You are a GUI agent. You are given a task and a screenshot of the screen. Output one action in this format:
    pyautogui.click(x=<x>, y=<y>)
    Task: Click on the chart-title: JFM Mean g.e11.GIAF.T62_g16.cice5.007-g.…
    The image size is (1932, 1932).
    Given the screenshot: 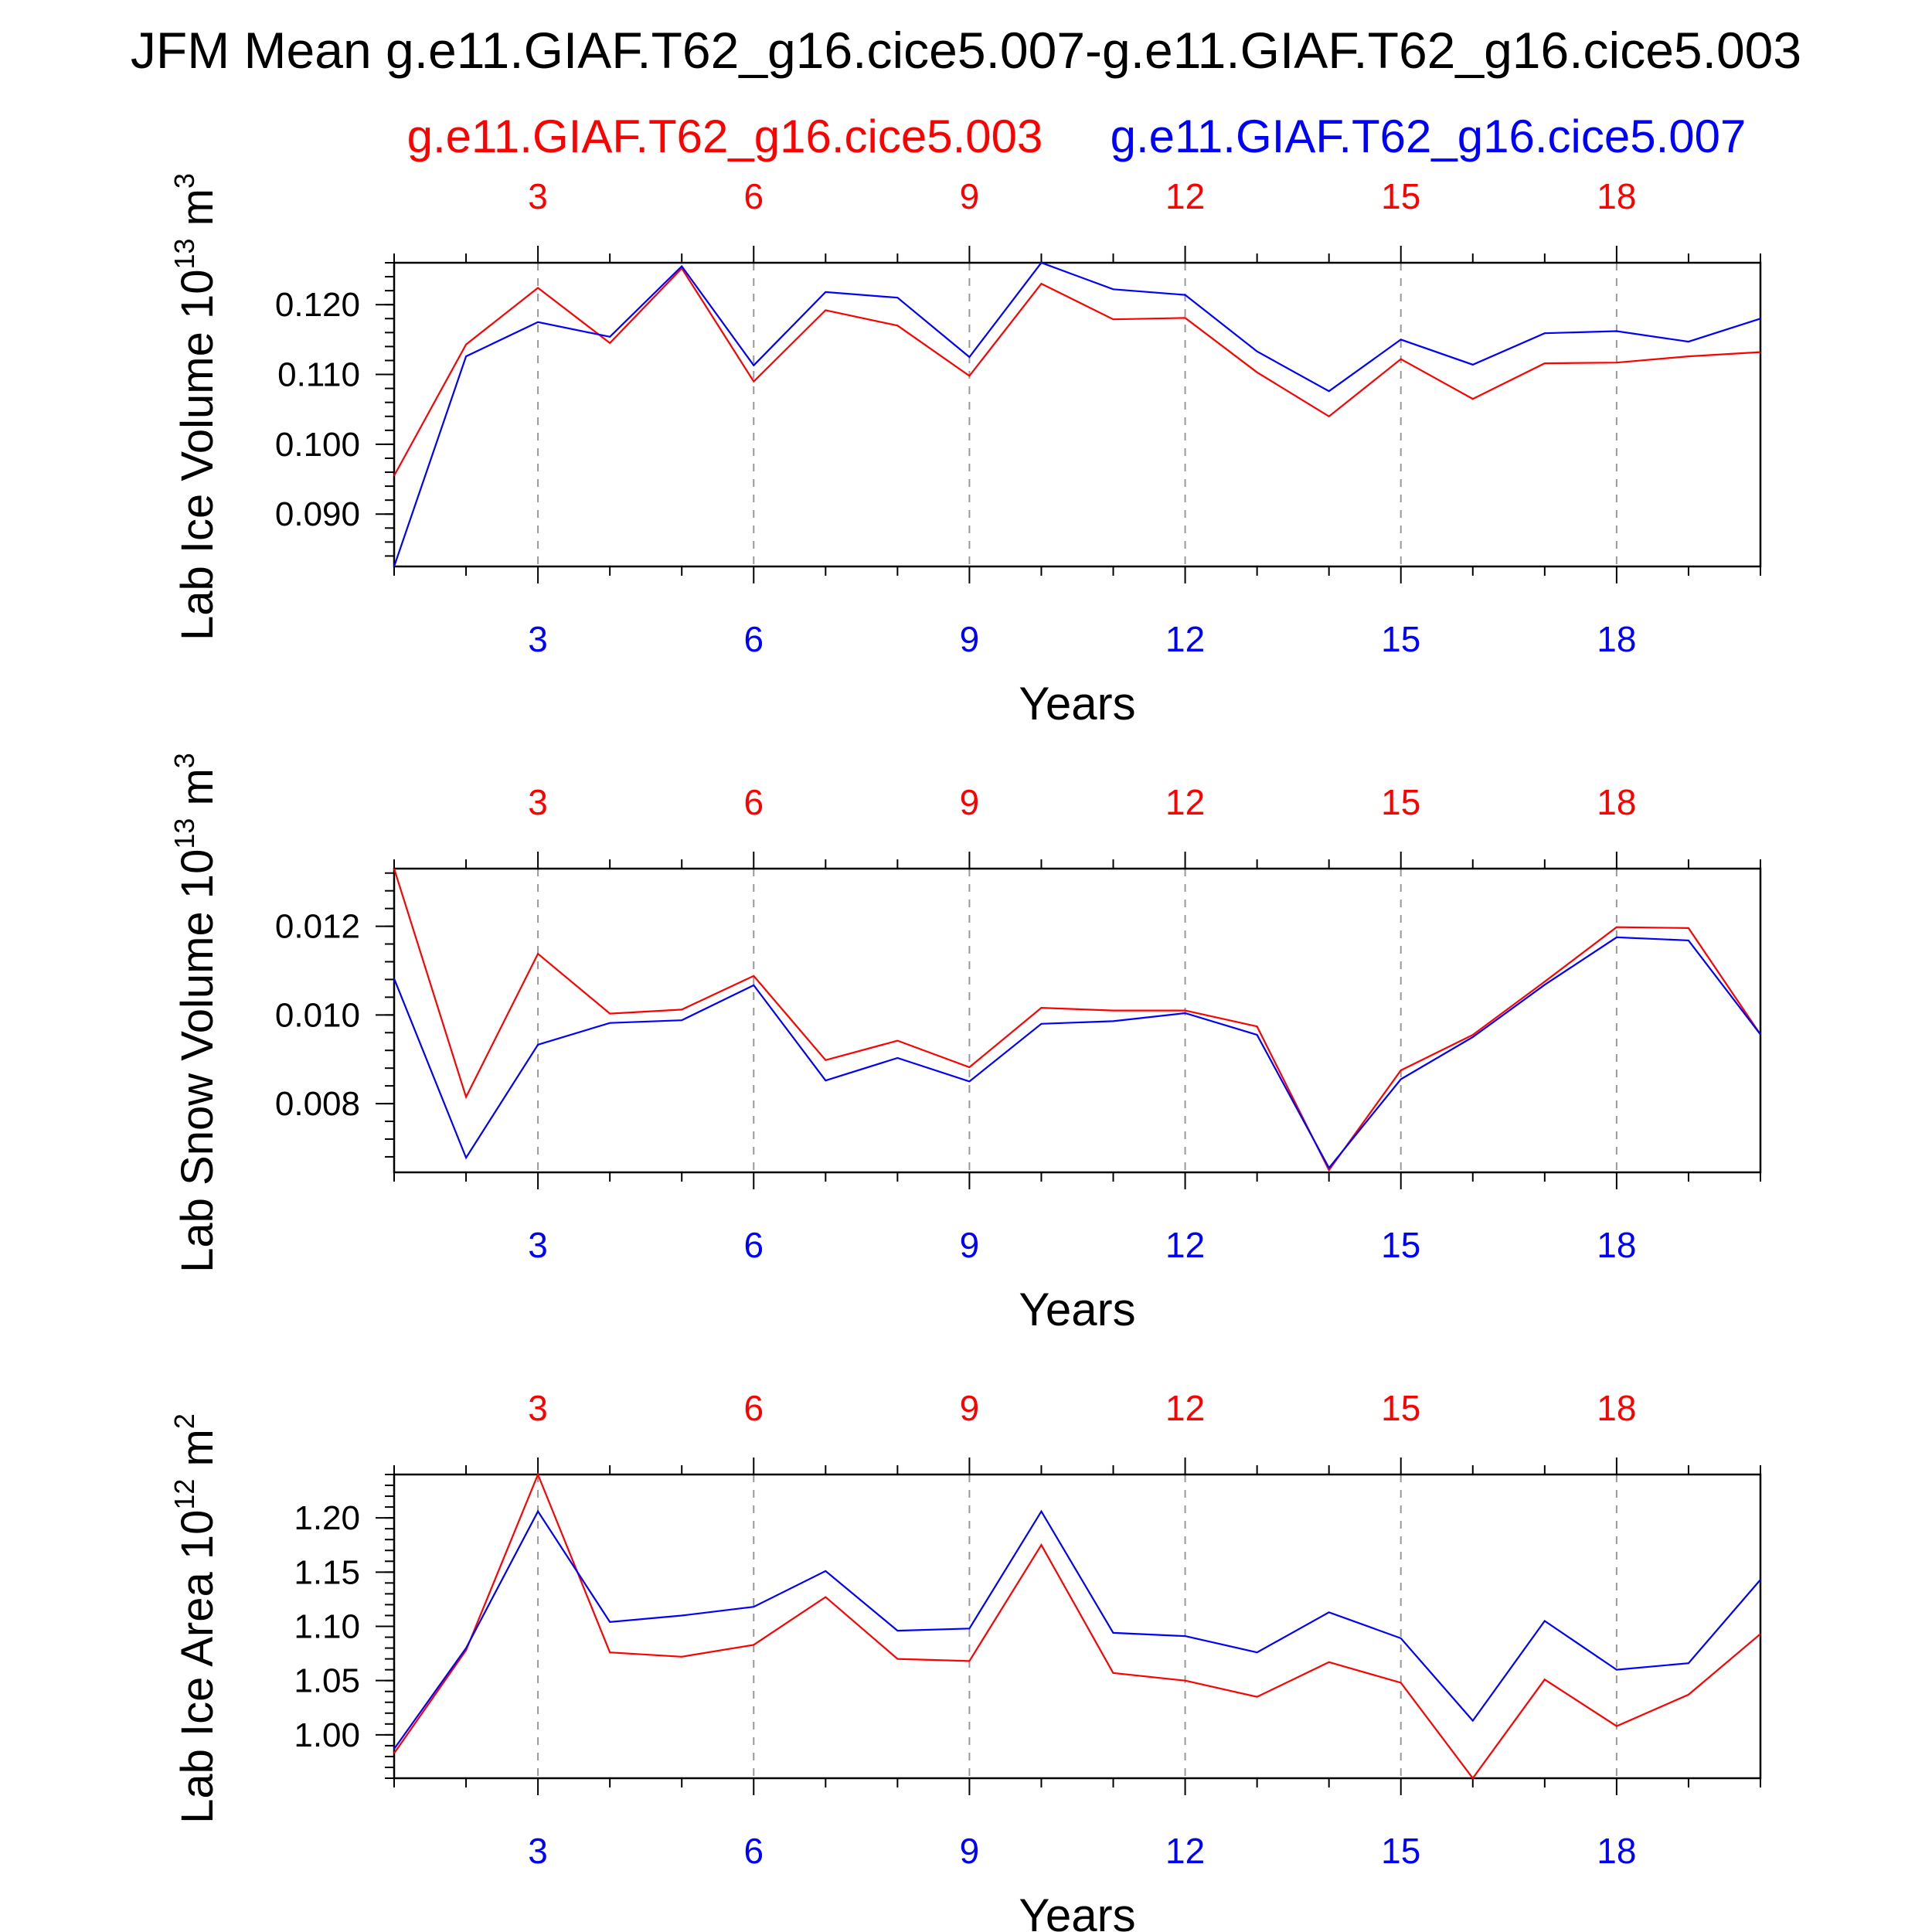 What is the action you would take?
    pyautogui.click(x=966, y=50)
    